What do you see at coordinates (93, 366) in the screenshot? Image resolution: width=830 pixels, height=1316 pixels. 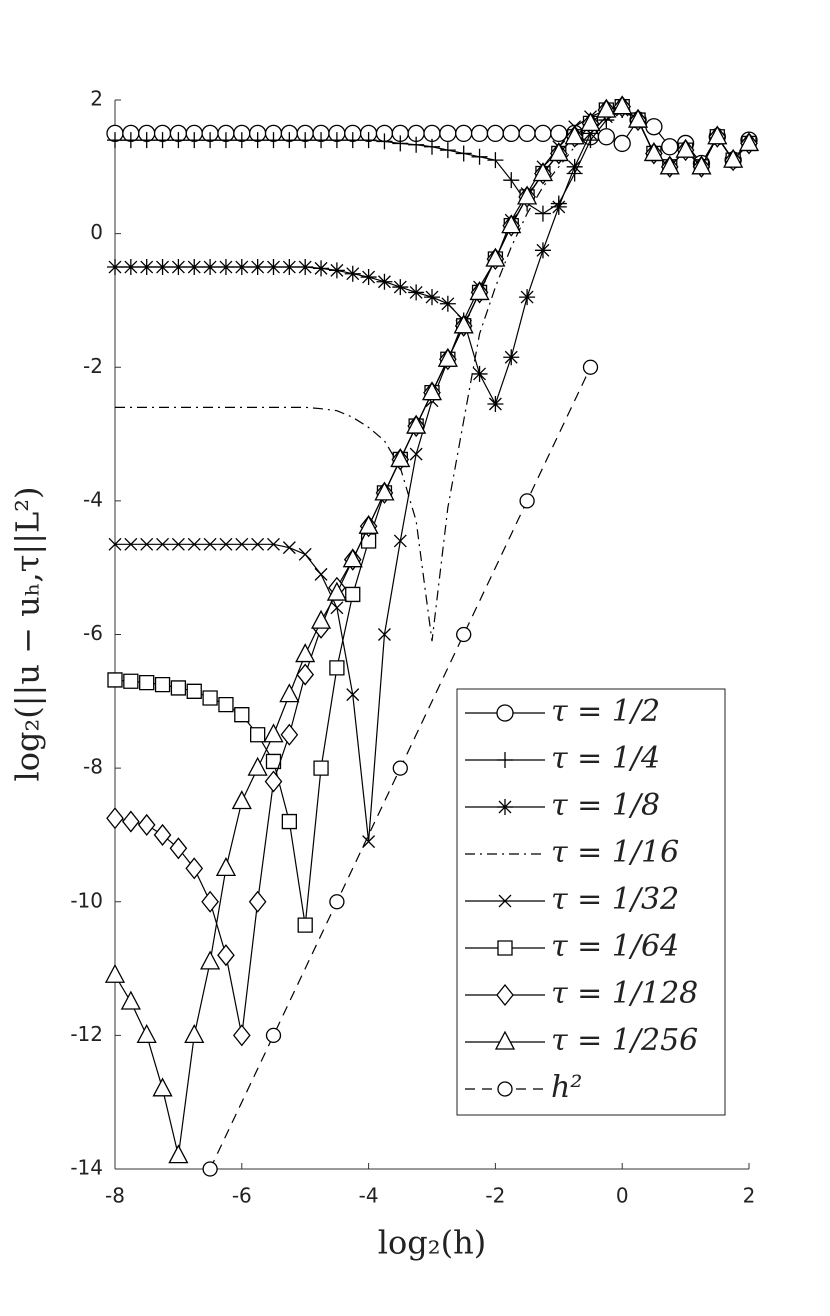 I see `y-tick-label: -2` at bounding box center [93, 366].